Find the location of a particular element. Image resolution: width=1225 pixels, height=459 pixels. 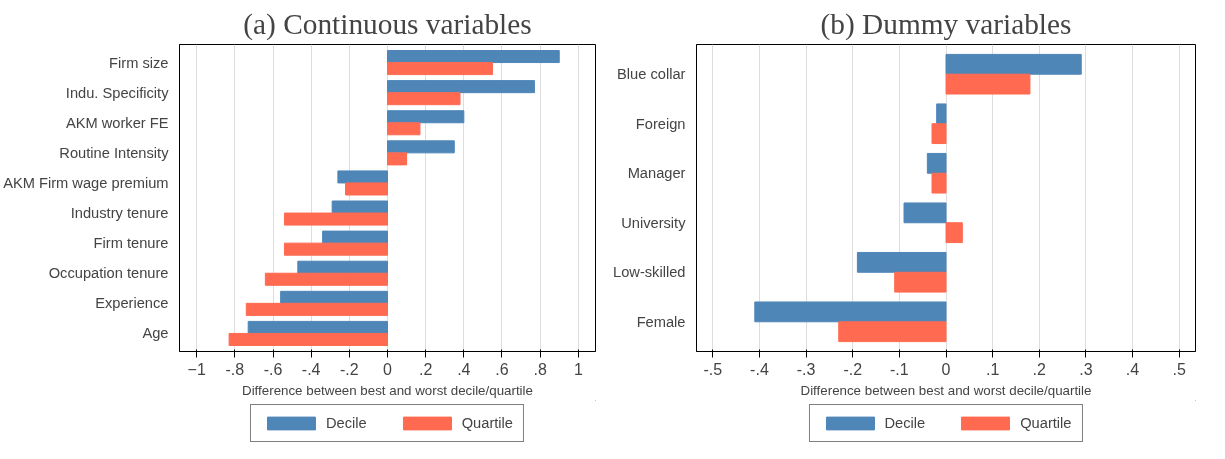

y-tick-label: Industry tenure is located at coordinates (119, 213).